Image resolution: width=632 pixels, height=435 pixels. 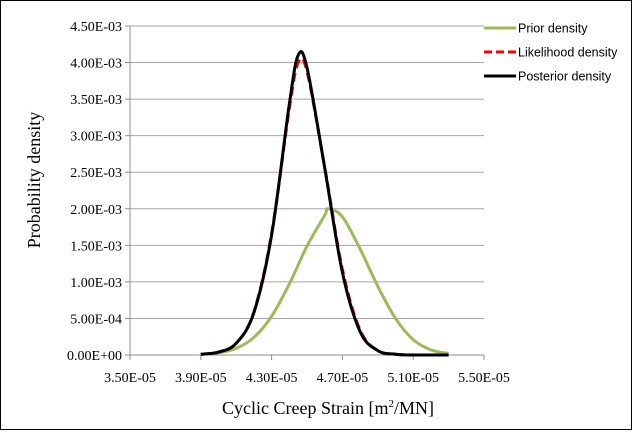 What do you see at coordinates (34, 180) in the screenshot?
I see `y-axis-title: Probability density` at bounding box center [34, 180].